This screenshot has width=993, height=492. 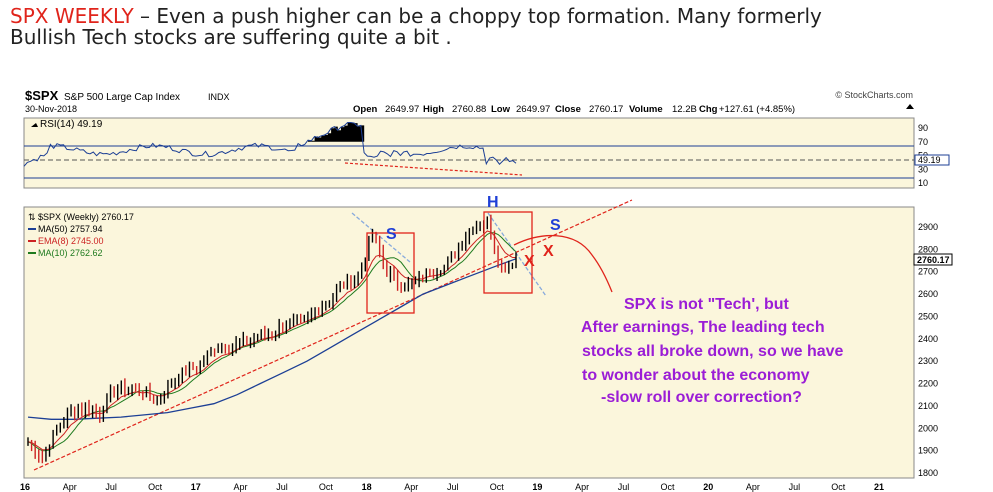 What do you see at coordinates (928, 316) in the screenshot?
I see `y-tick-label: 2500` at bounding box center [928, 316].